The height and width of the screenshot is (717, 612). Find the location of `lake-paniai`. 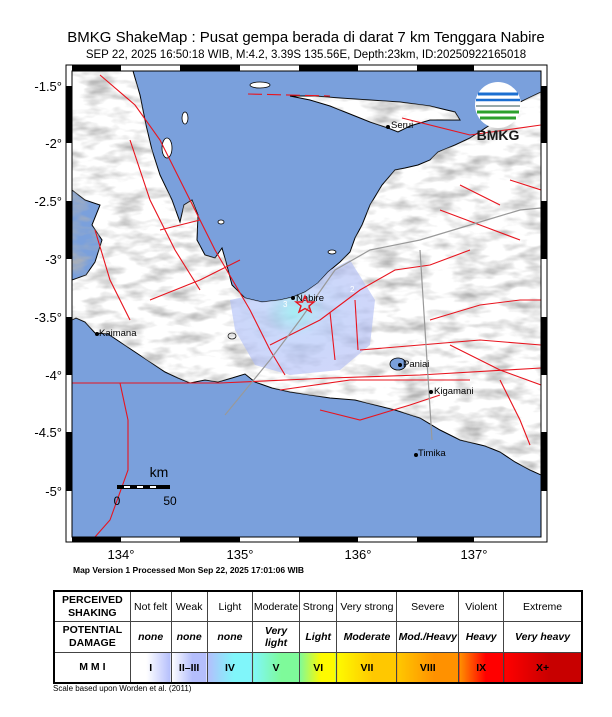

lake-paniai is located at coordinates (398, 364).